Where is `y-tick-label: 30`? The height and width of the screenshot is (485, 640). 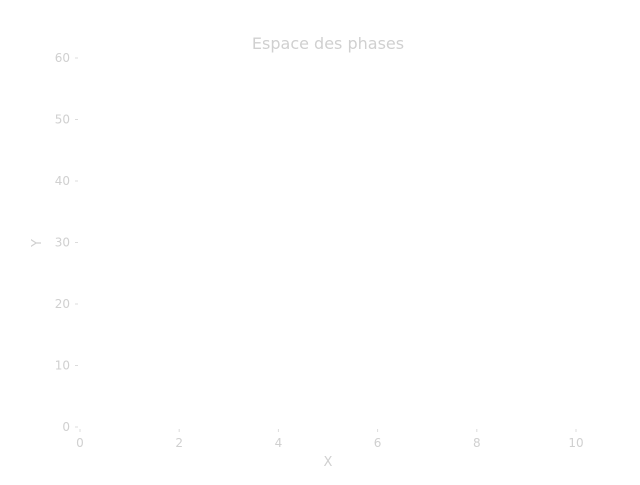 y-tick-label: 30 is located at coordinates (62, 243).